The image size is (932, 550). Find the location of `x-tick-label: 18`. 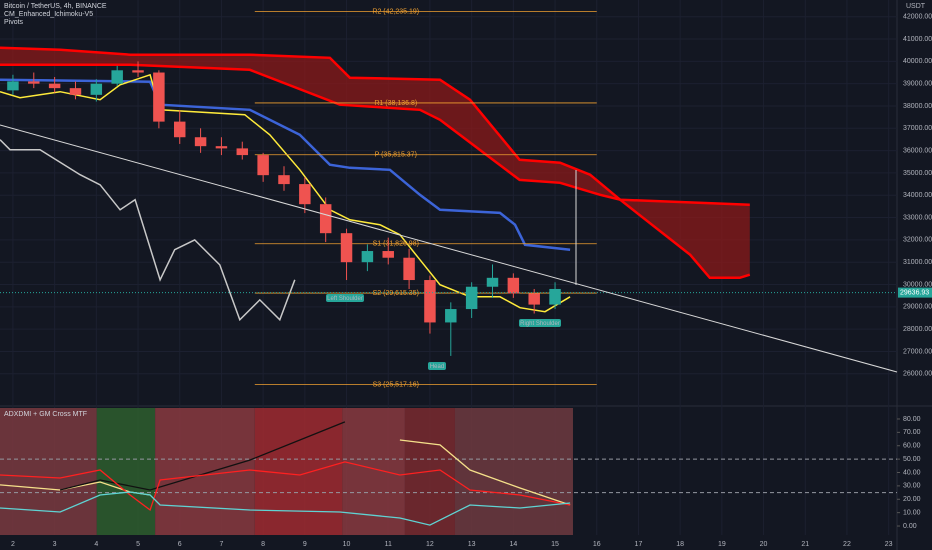

x-tick-label: 18 is located at coordinates (680, 544).